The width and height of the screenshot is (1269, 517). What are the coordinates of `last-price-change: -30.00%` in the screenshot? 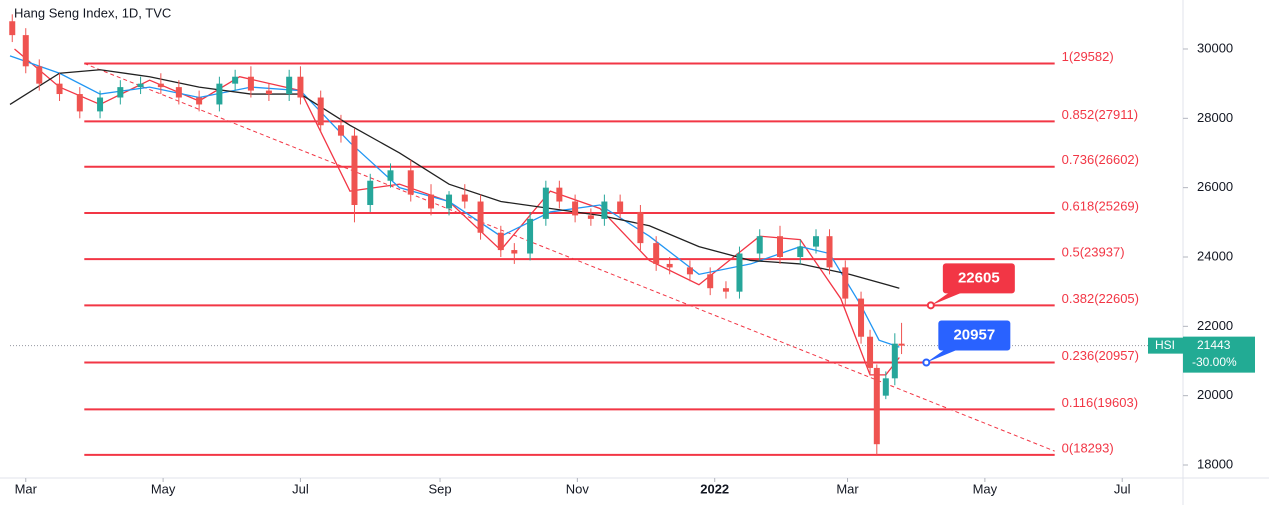 It's located at (1214, 362).